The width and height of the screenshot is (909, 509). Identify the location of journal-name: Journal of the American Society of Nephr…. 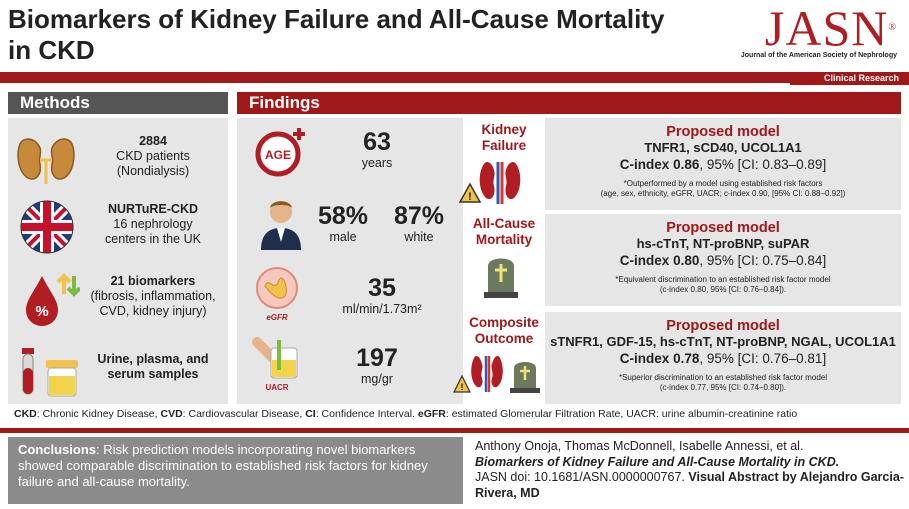
(818, 55).